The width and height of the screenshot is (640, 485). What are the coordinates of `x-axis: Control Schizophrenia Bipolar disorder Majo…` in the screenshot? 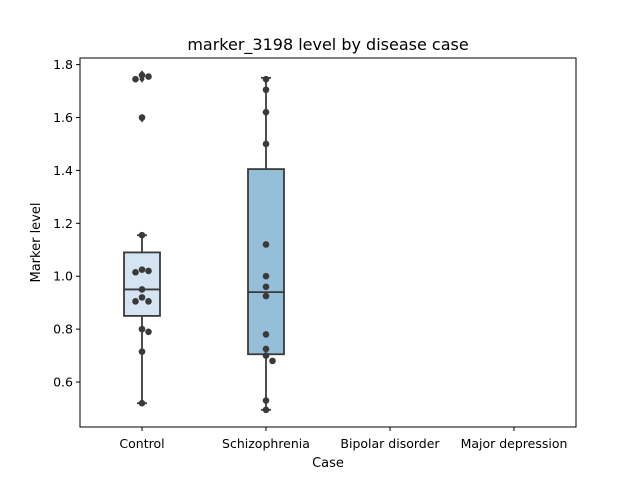 It's located at (343, 439).